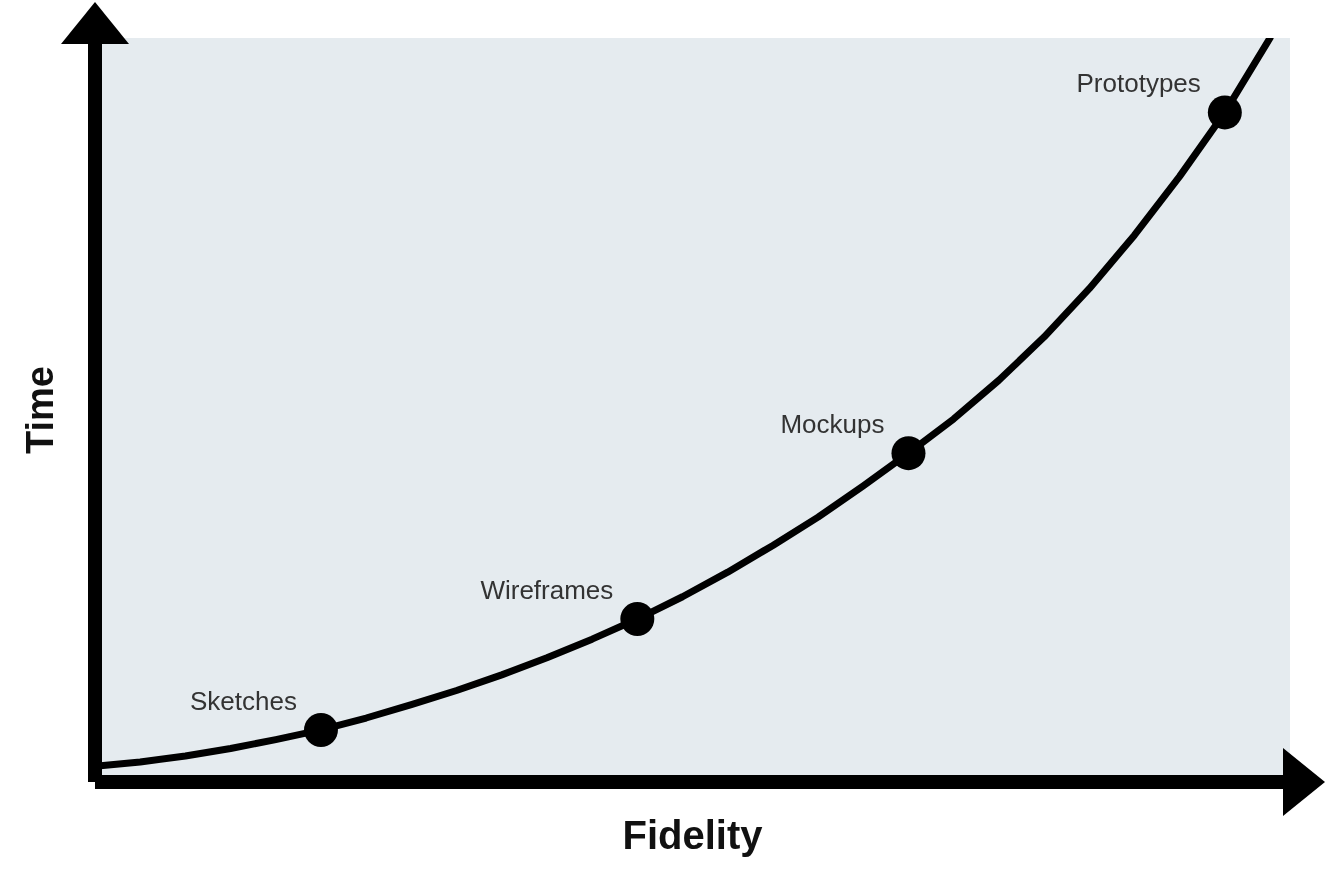 The width and height of the screenshot is (1327, 879). What do you see at coordinates (40, 410) in the screenshot?
I see `y-axis-title: Time` at bounding box center [40, 410].